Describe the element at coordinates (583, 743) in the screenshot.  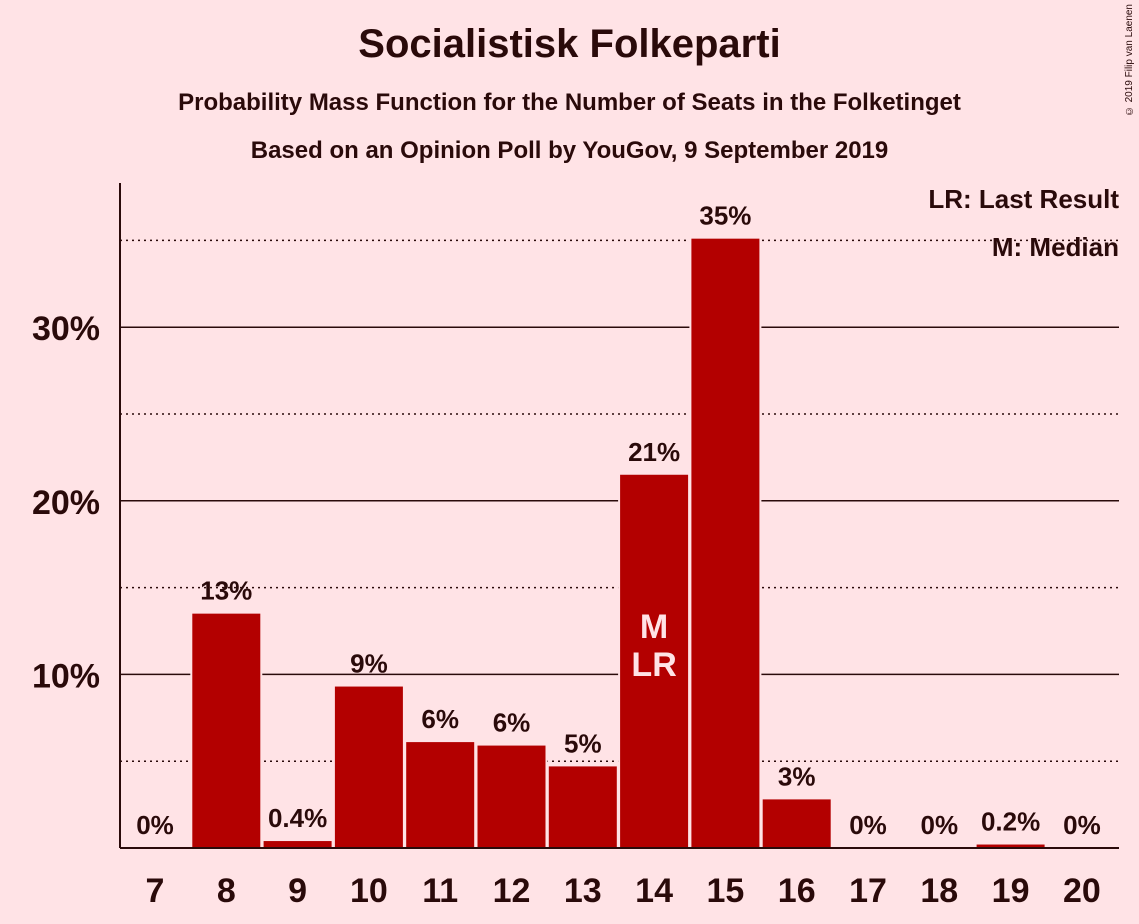
I see `bar-value-label: 5%` at that location.